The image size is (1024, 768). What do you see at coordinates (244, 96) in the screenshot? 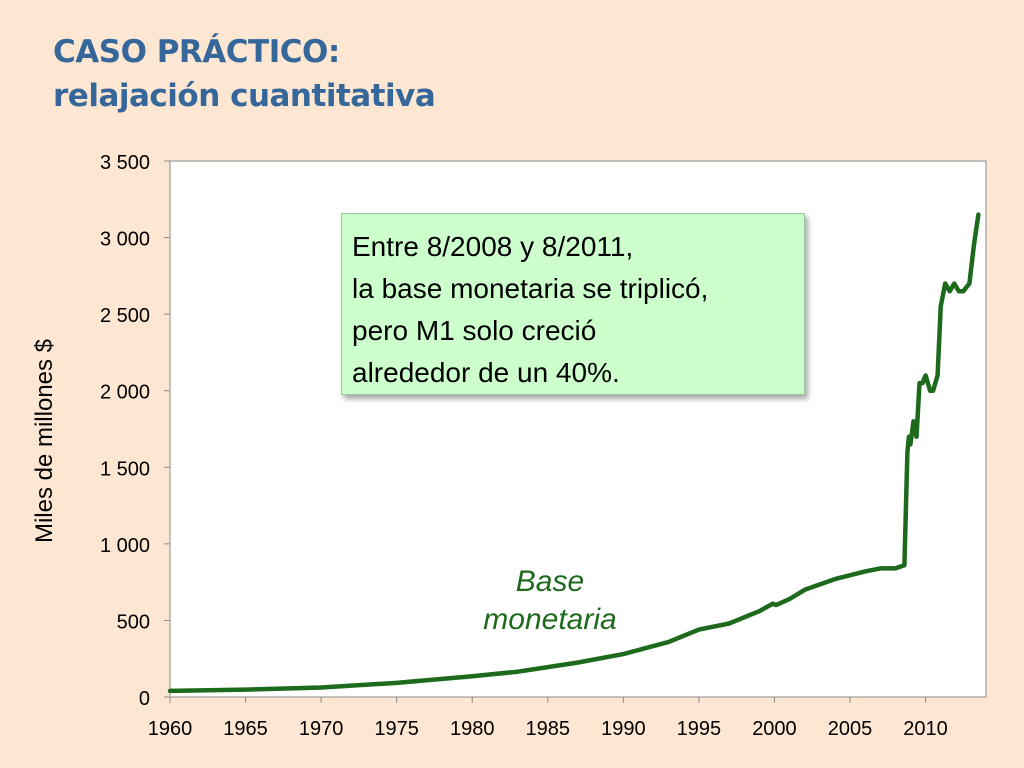
I see `title-line-2: relajación cuantitativa` at bounding box center [244, 96].